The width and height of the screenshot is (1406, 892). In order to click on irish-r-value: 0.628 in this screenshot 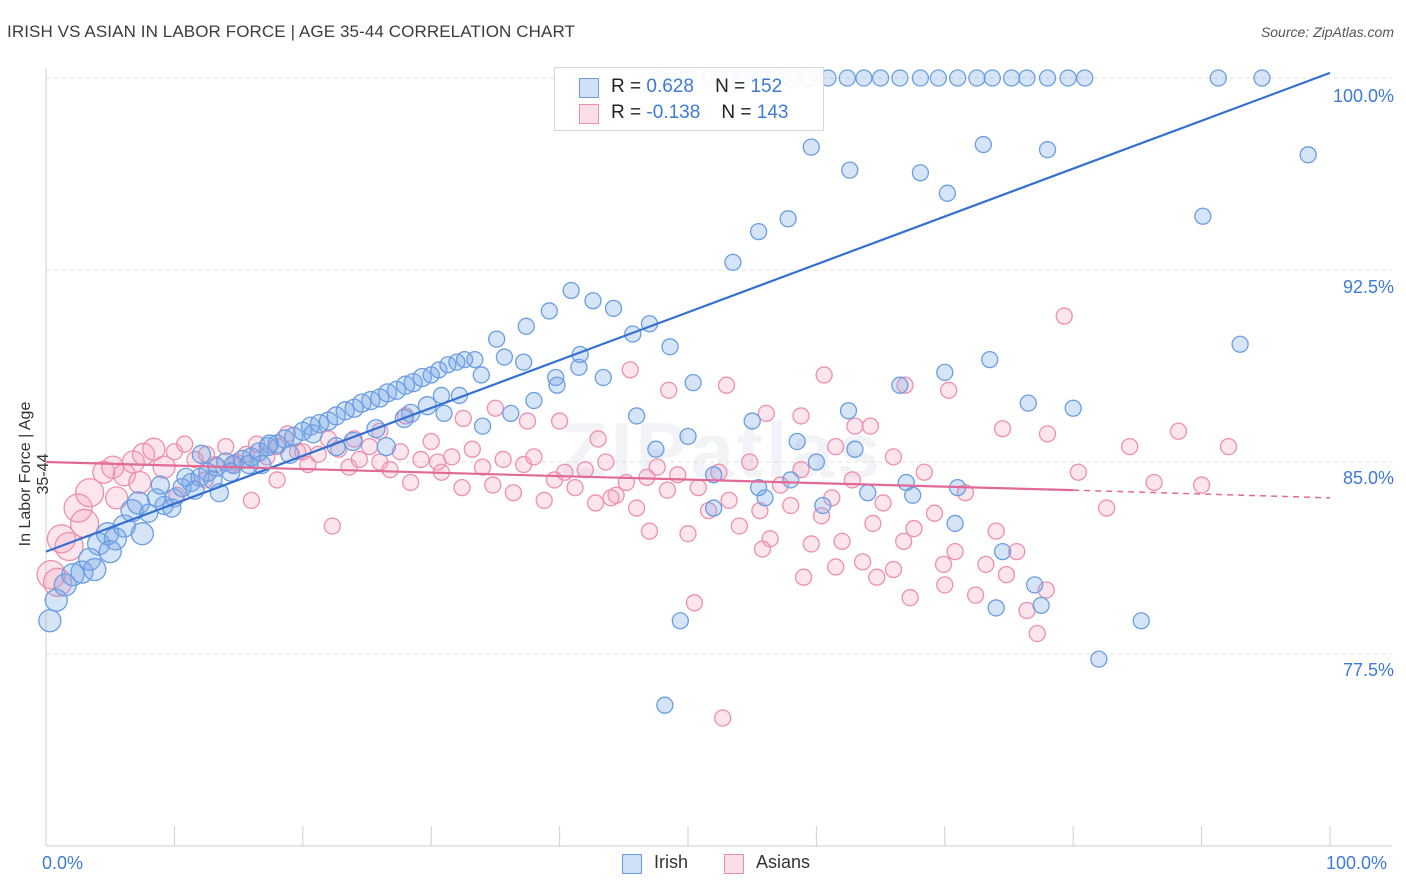, I will do `click(670, 86)`.